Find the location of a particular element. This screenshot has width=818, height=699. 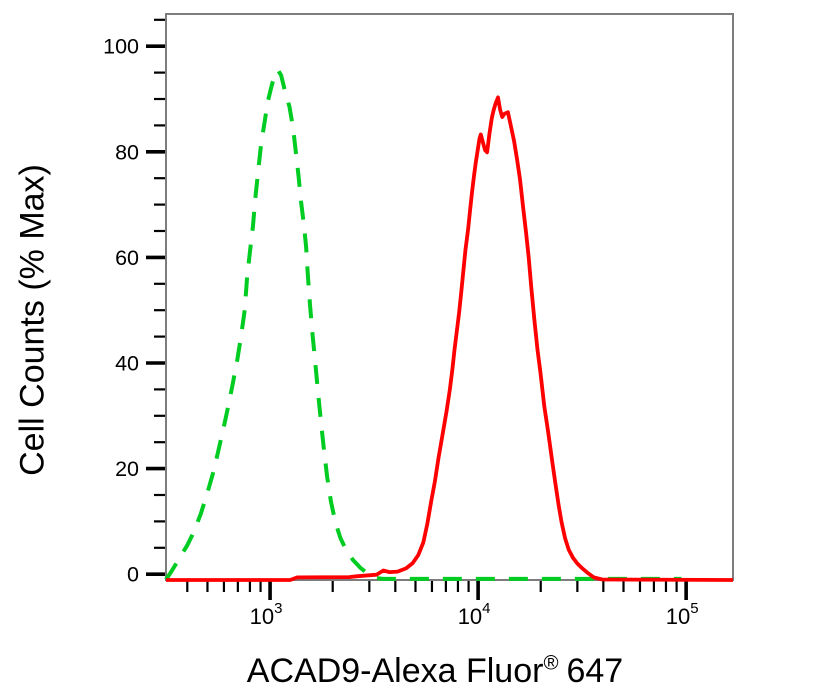

registered-trademark-icon: ® is located at coordinates (551, 663).